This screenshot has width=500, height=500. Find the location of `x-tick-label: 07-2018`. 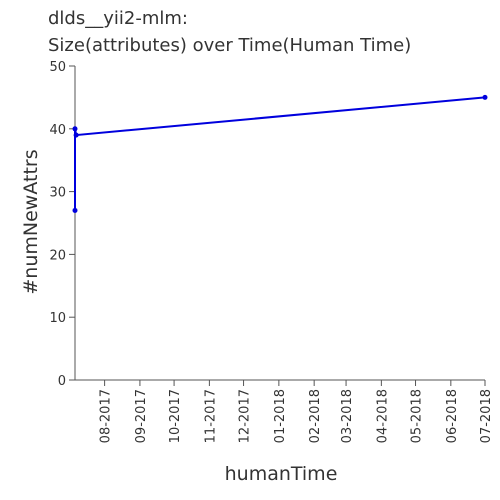

x-tick-label: 07-2018 is located at coordinates (486, 416).